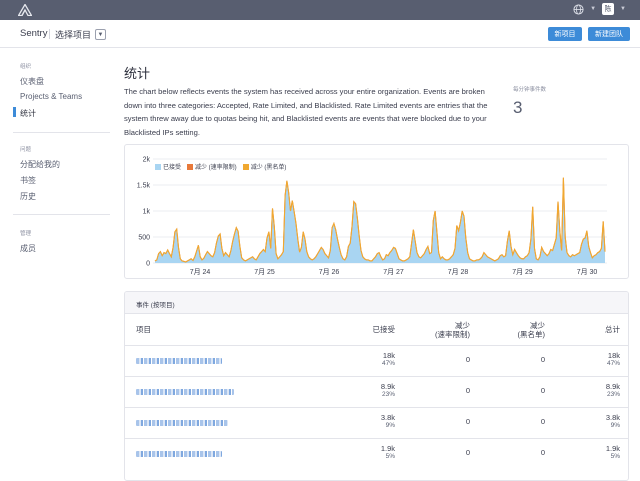 This screenshot has width=640, height=481. I want to click on project-selector-label: 选择项目, so click(73, 35).